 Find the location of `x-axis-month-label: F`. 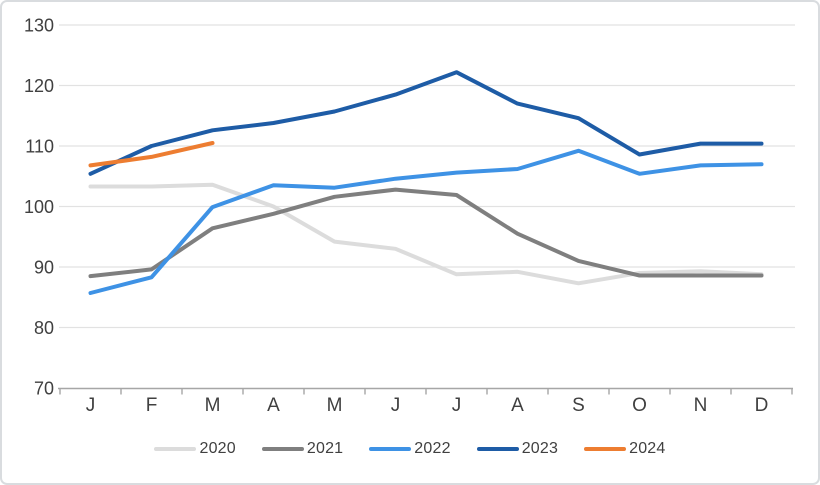

x-axis-month-label: F is located at coordinates (152, 405).